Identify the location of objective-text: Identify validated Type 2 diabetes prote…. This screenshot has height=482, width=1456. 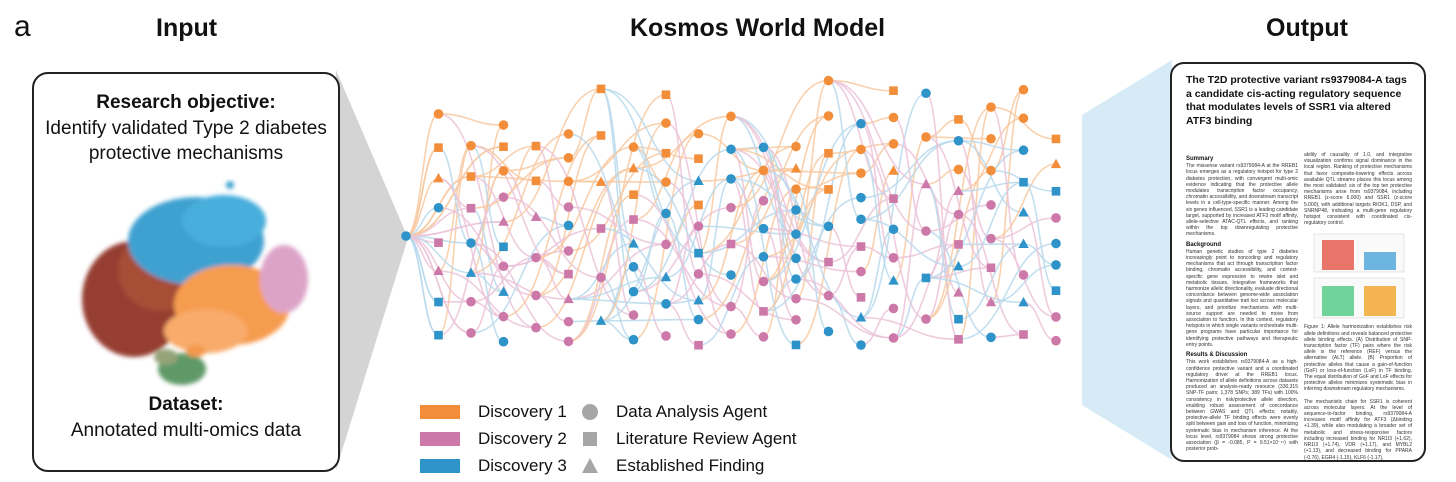
(186, 141).